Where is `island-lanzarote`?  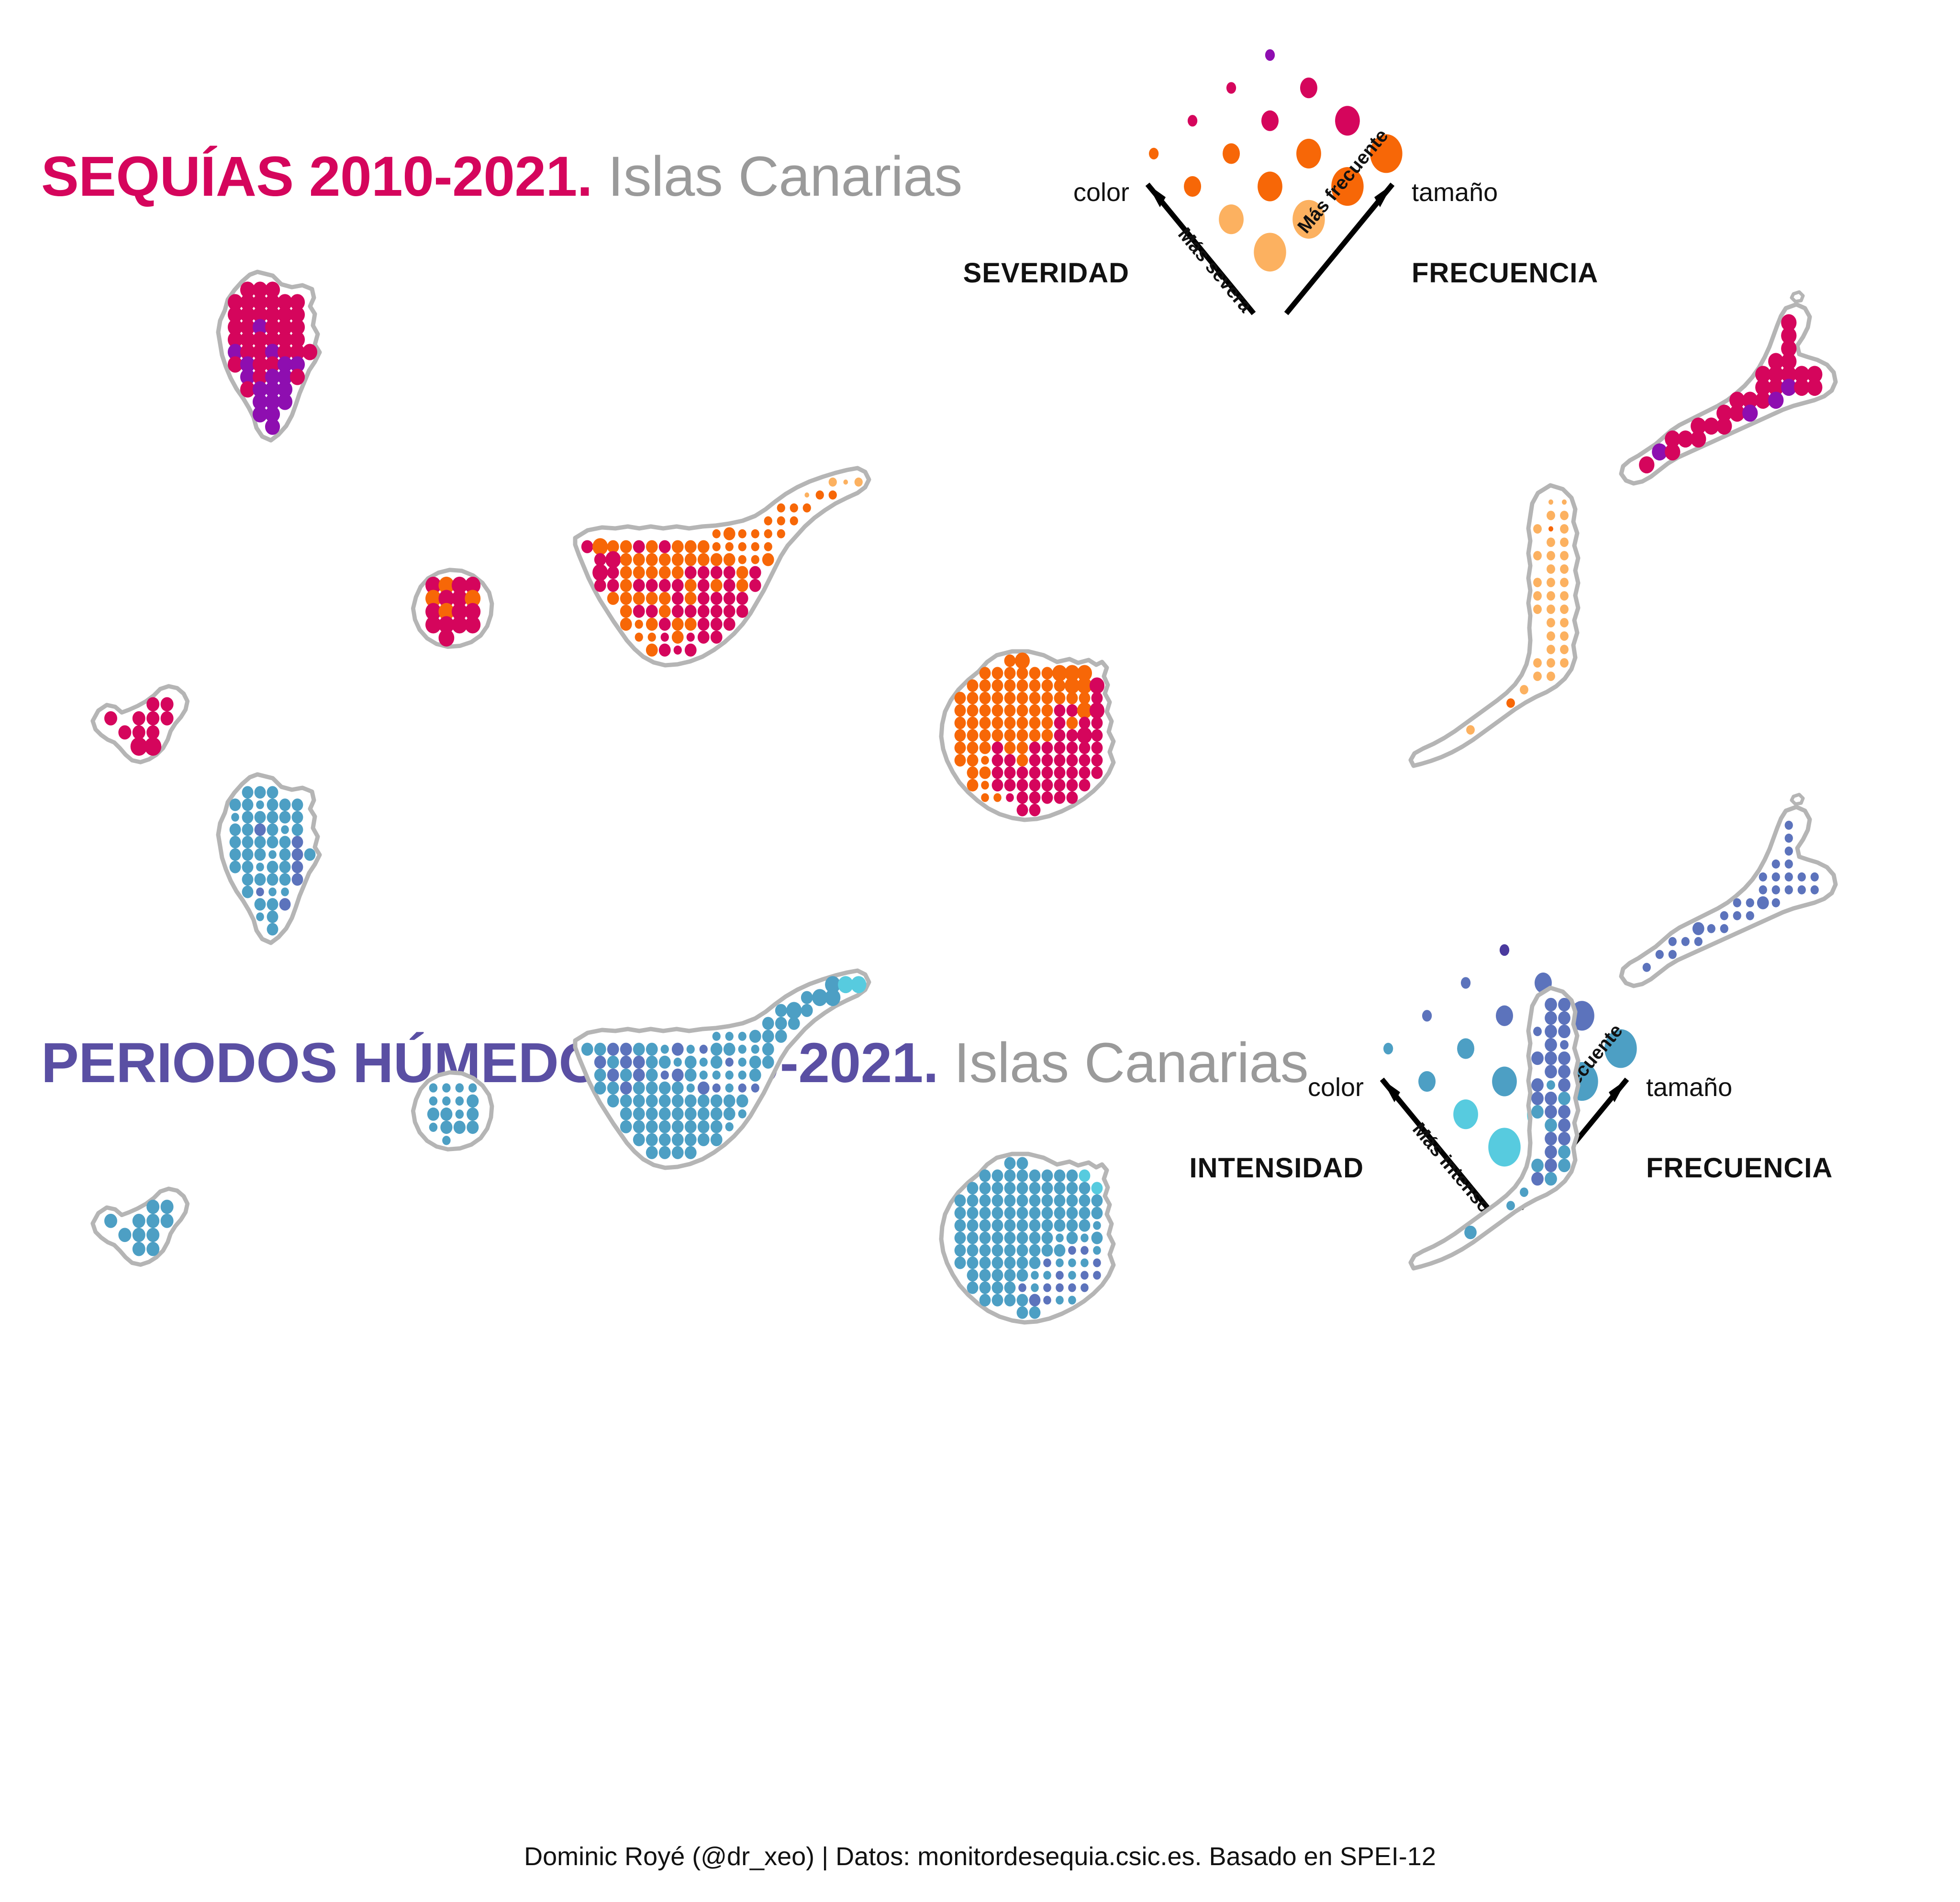 island-lanzarote is located at coordinates (1728, 388).